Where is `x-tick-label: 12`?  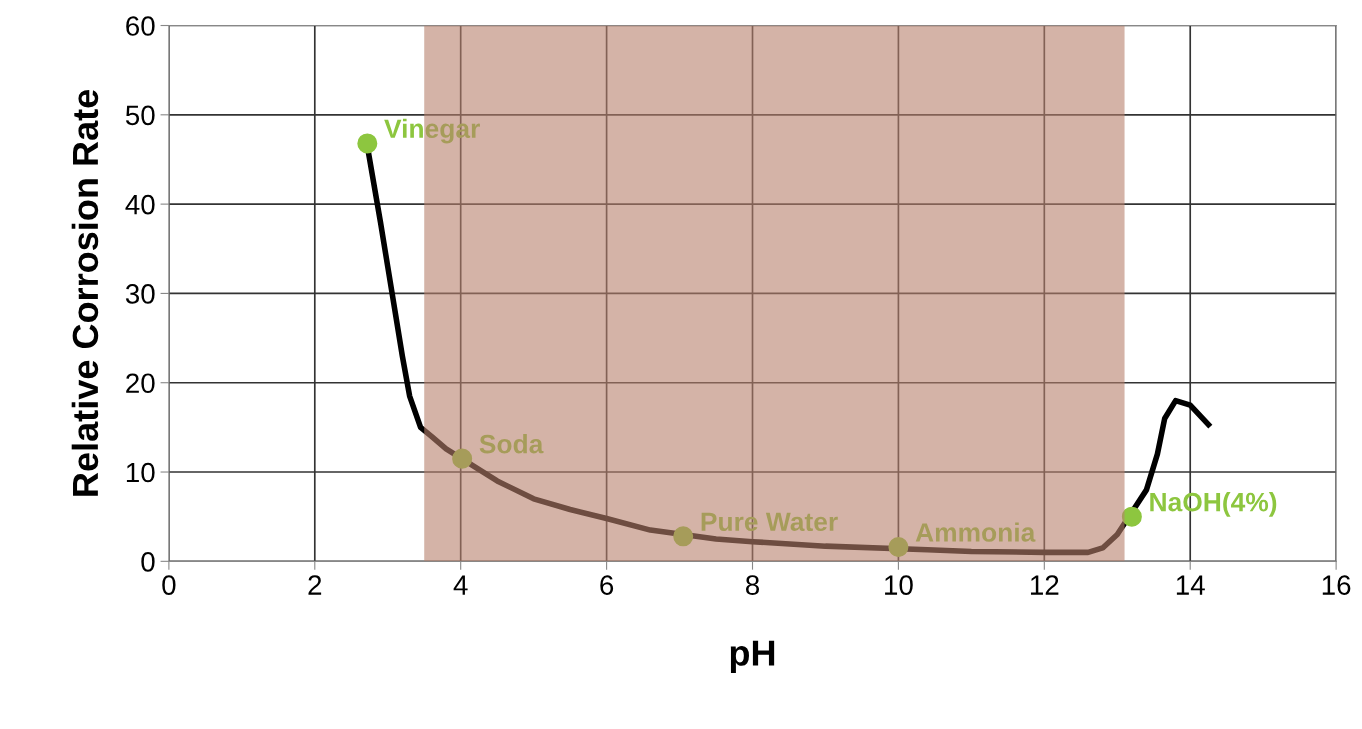
x-tick-label: 12 is located at coordinates (1044, 585).